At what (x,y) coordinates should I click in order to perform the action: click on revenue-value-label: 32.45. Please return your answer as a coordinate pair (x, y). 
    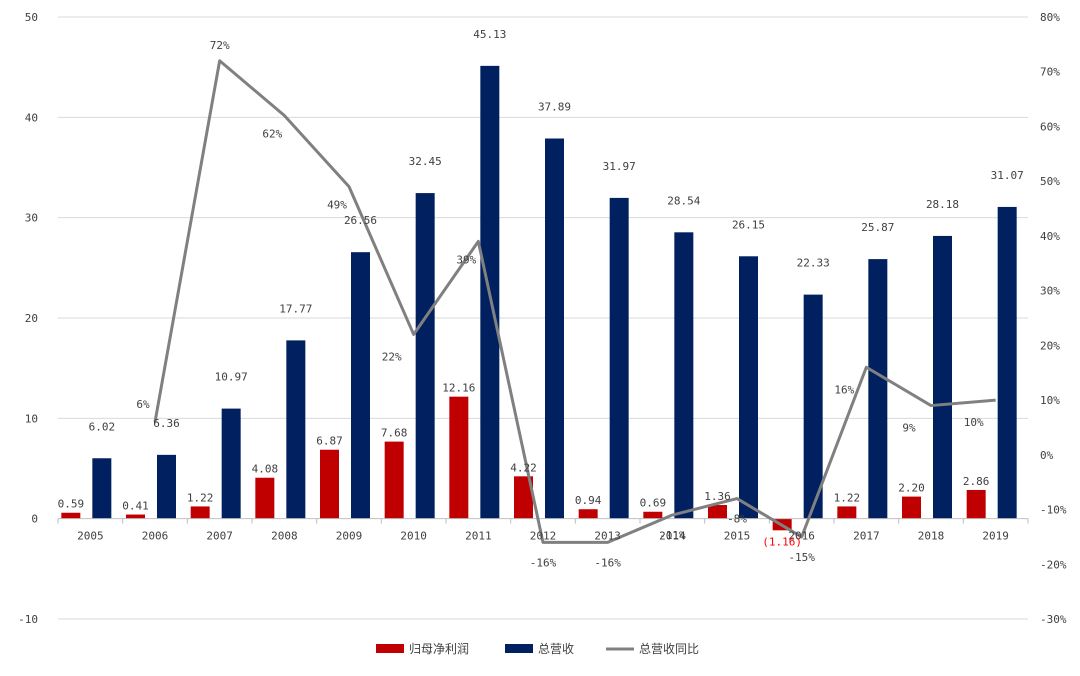
    Looking at the image, I should click on (425, 161).